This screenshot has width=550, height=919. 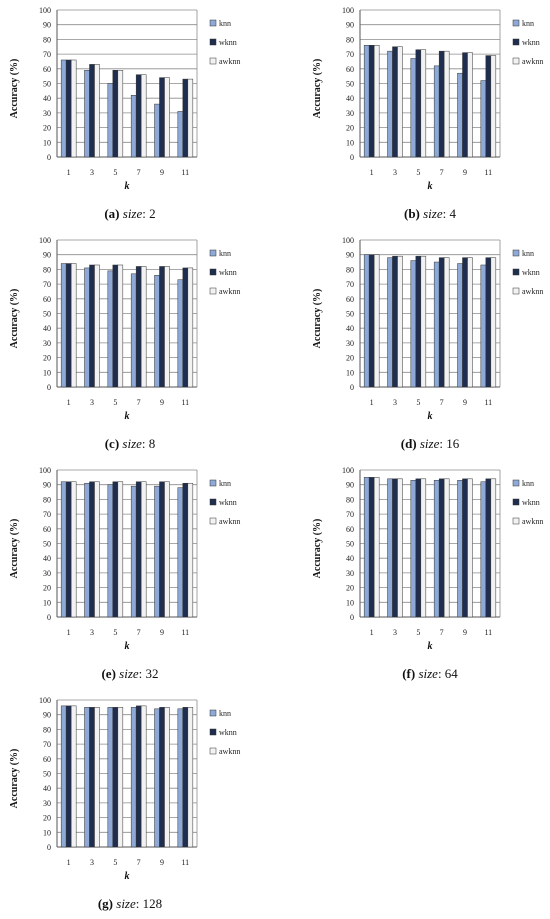 I want to click on caption-letter: (g), so click(x=105, y=903).